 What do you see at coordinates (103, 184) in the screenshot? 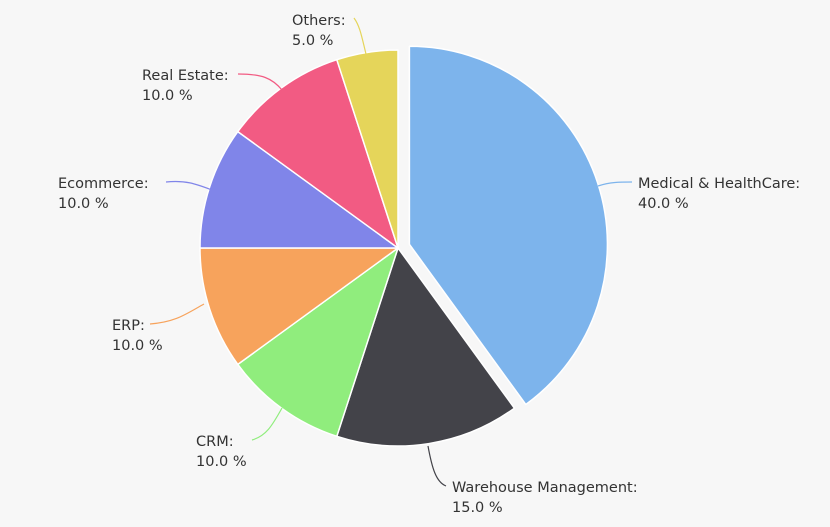
I see `slice-label-ecommerce: Ecommerce:` at bounding box center [103, 184].